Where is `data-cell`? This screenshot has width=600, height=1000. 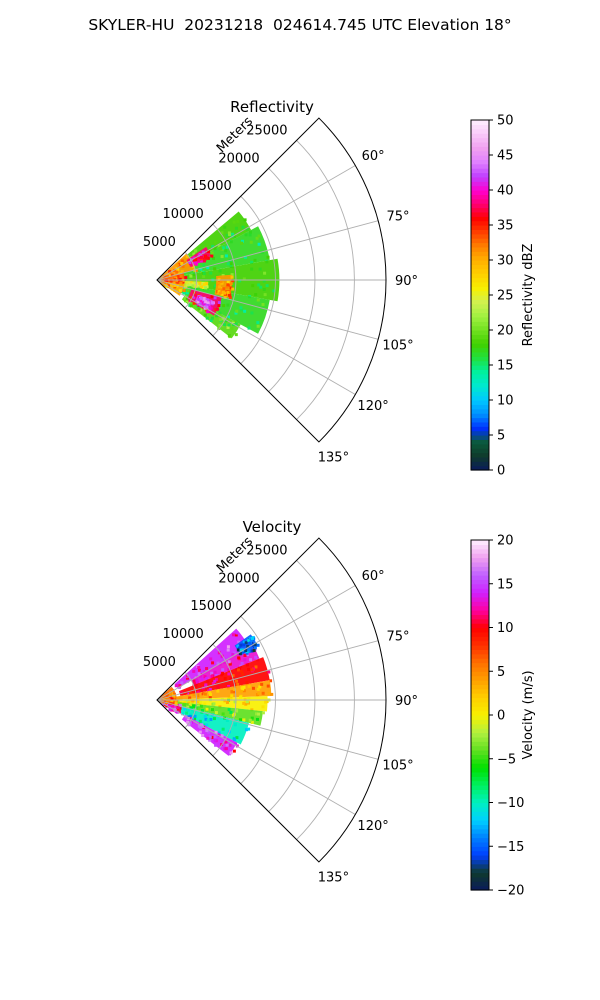
data-cell is located at coordinates (225, 665).